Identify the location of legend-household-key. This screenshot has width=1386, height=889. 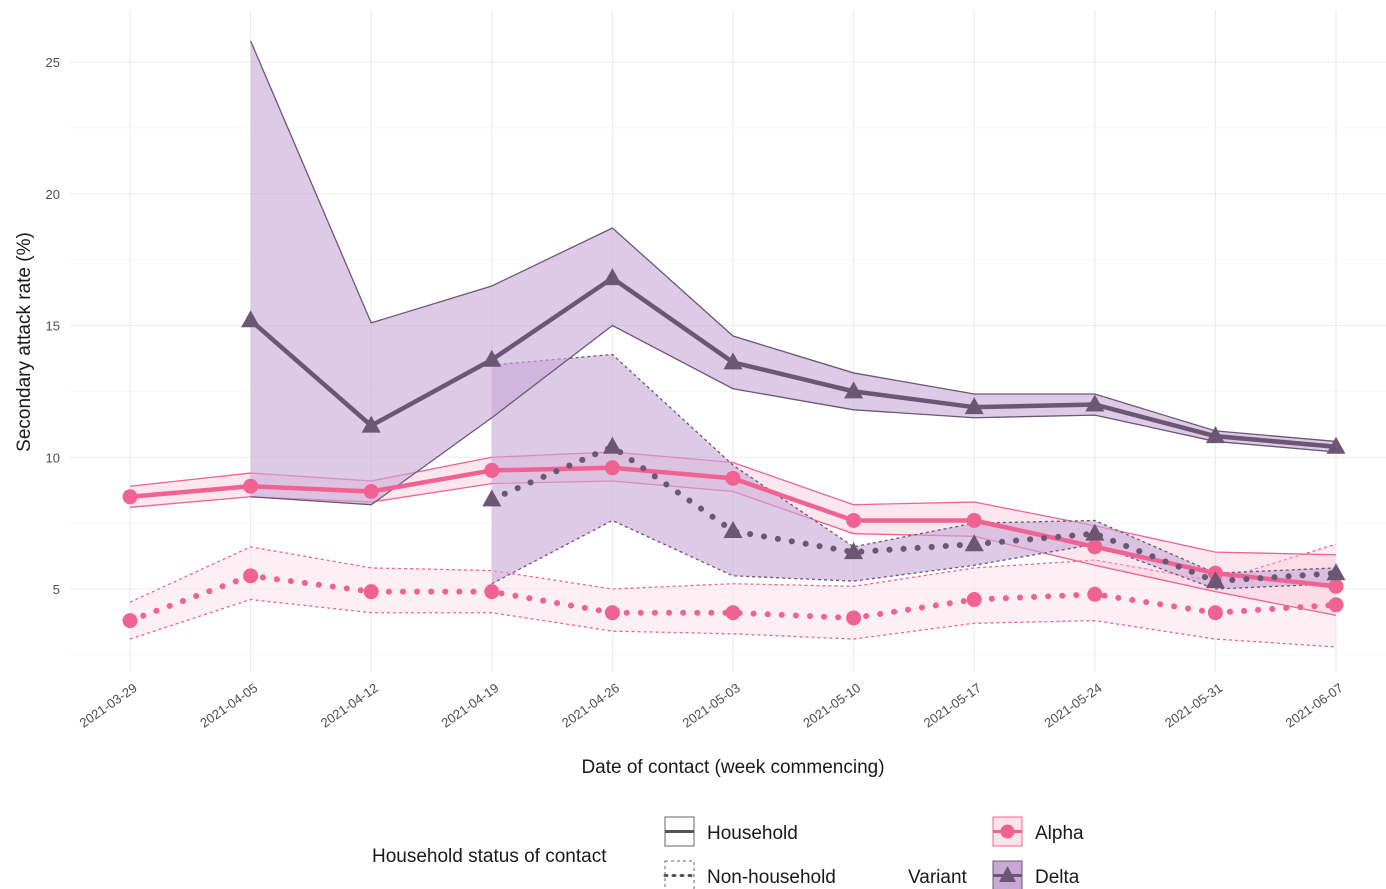
(679, 831).